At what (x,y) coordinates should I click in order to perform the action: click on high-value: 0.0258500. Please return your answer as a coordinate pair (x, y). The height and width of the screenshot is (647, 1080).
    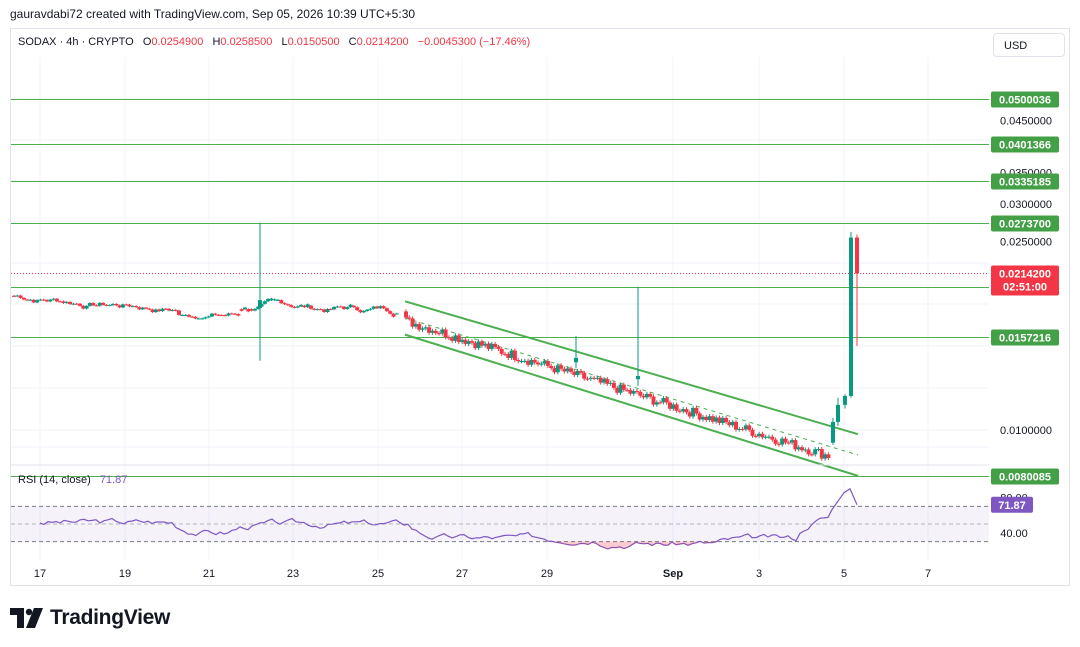
    Looking at the image, I should click on (246, 42).